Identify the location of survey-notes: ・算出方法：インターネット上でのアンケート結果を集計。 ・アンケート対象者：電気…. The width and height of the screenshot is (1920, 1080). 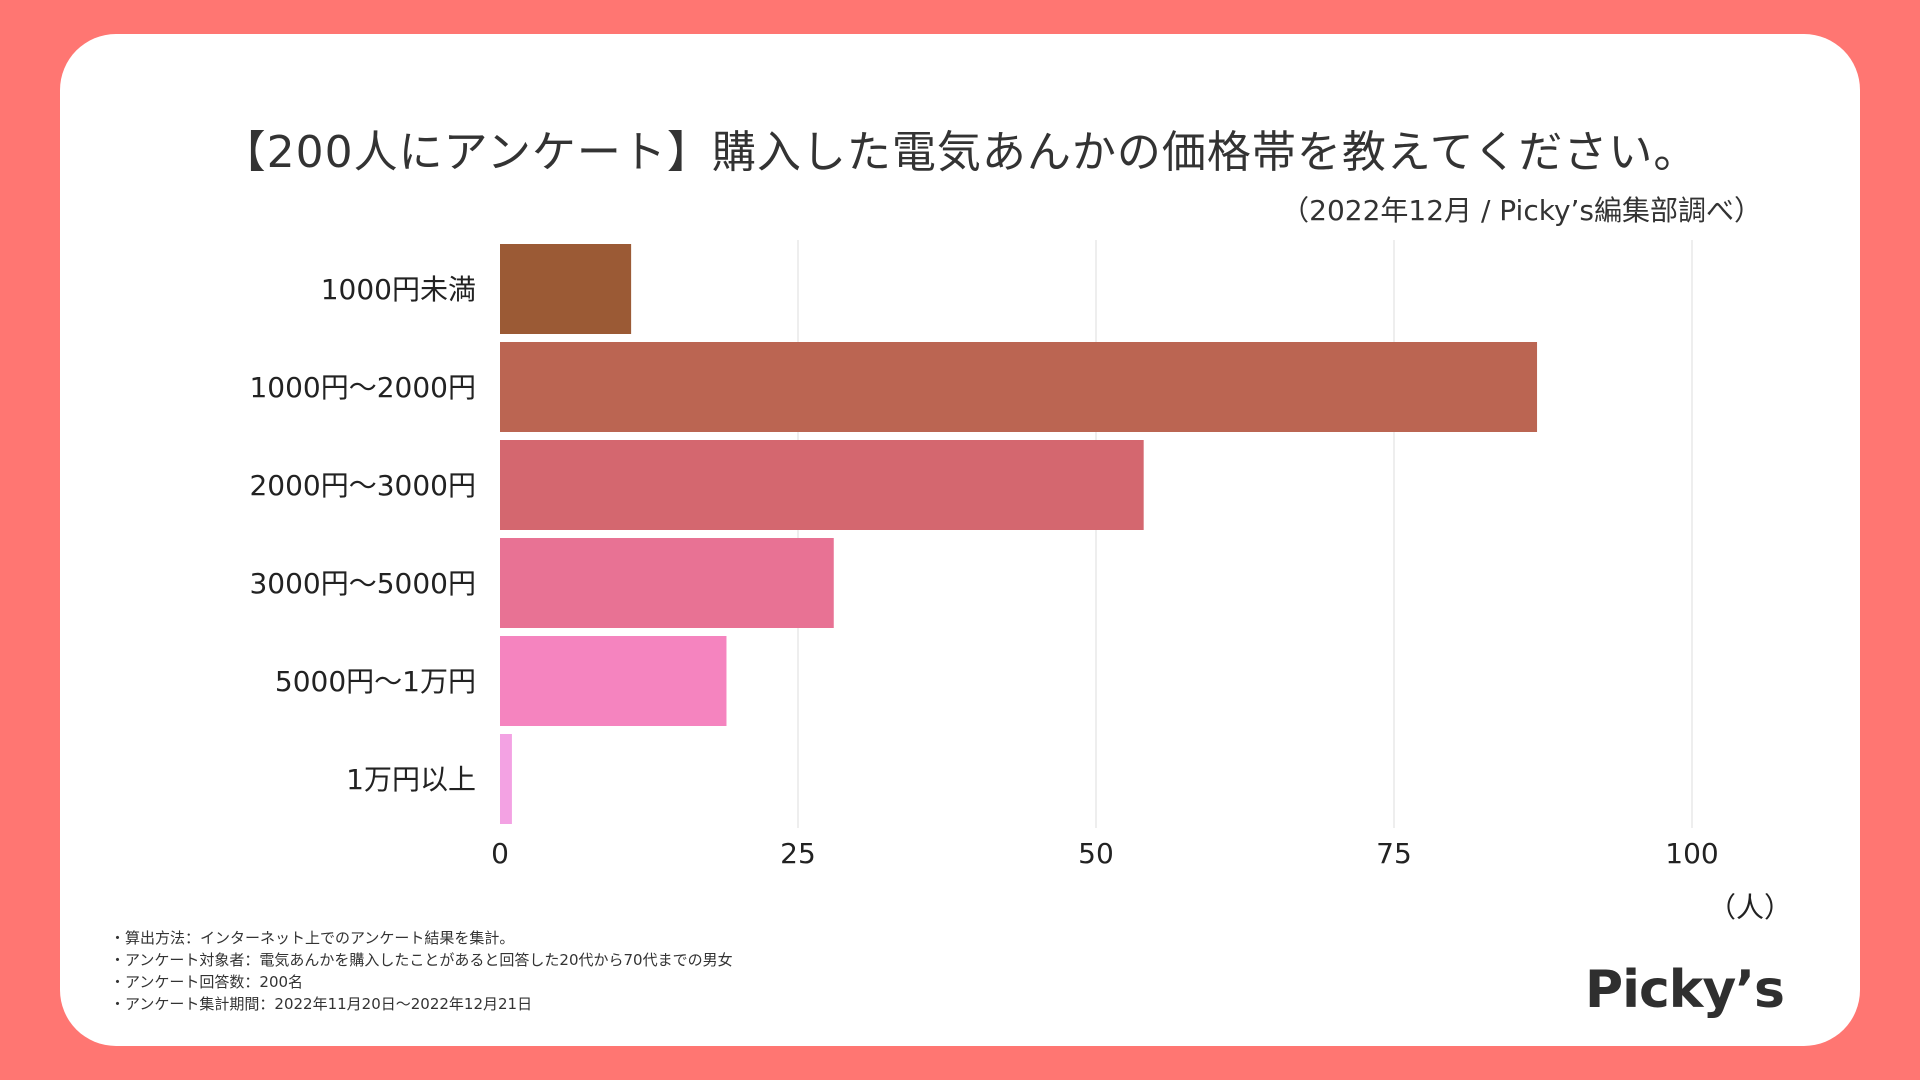
(421, 971).